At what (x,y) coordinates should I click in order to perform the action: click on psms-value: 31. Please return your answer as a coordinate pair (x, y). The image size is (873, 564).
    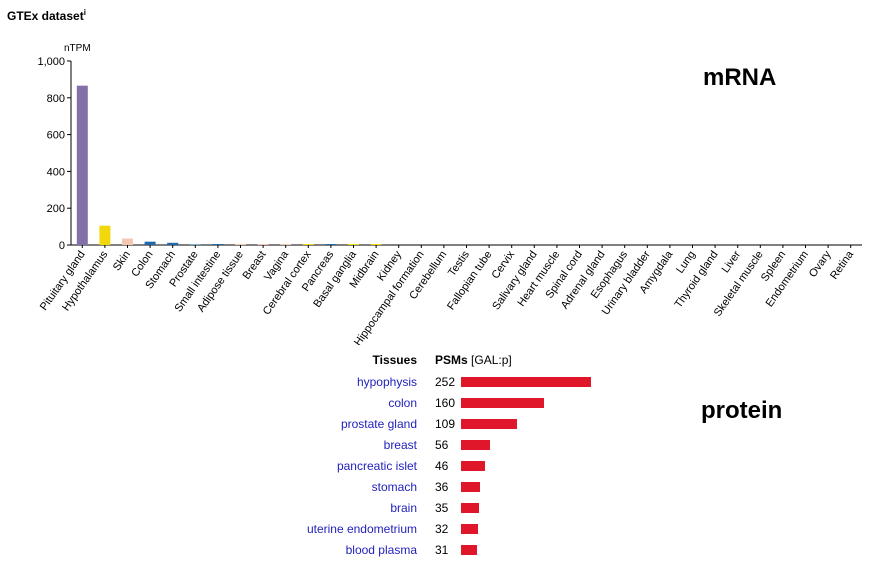
    Looking at the image, I should click on (442, 550).